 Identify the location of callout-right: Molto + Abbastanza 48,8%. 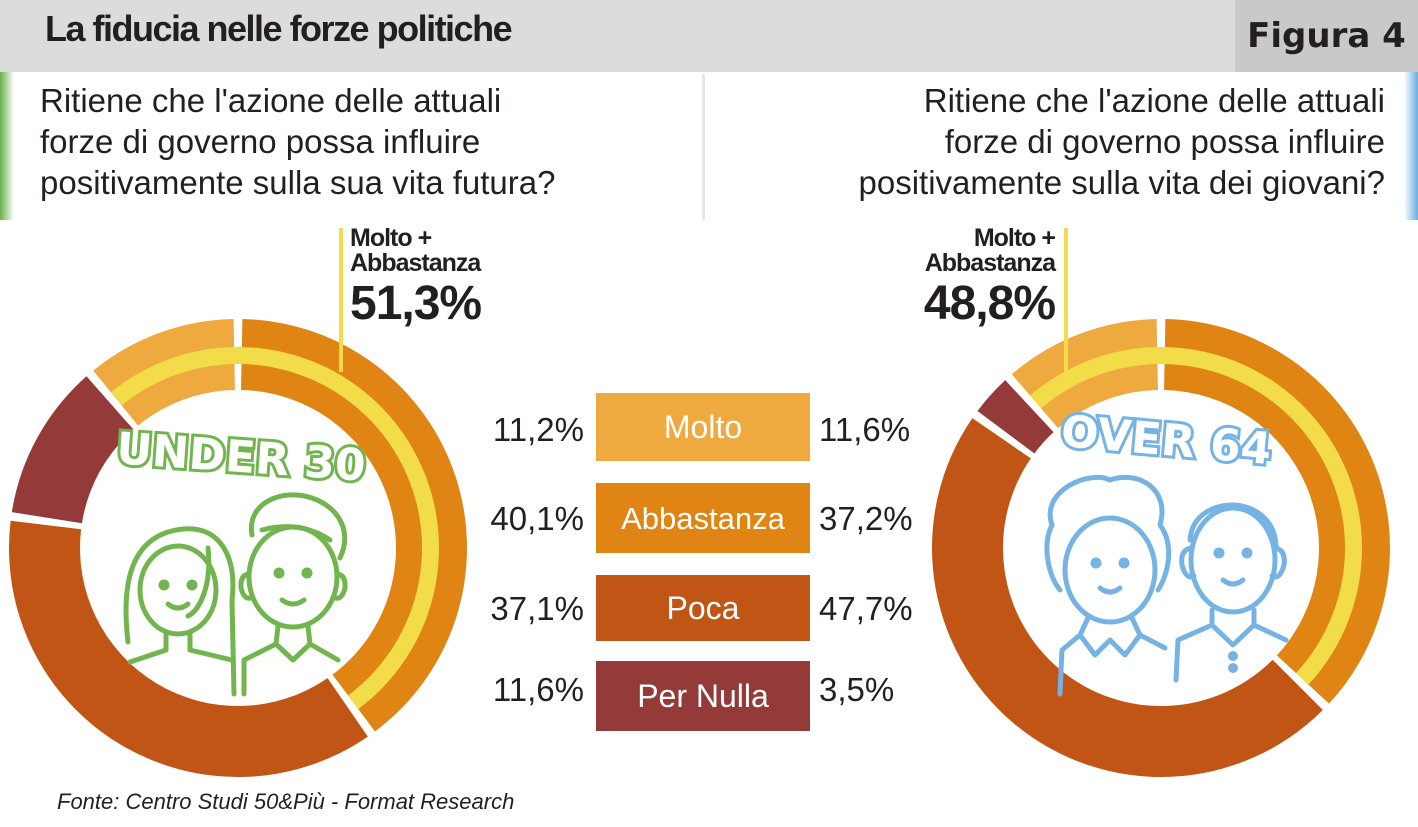
(943, 277).